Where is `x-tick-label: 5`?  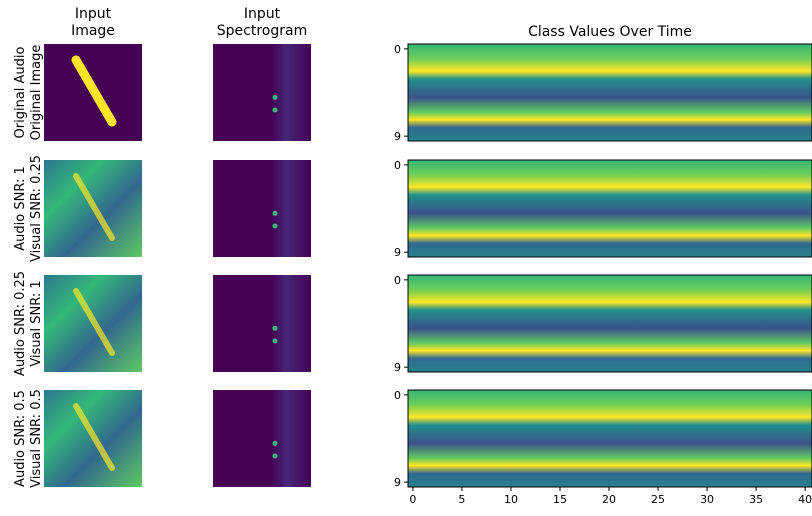 x-tick-label: 5 is located at coordinates (461, 499).